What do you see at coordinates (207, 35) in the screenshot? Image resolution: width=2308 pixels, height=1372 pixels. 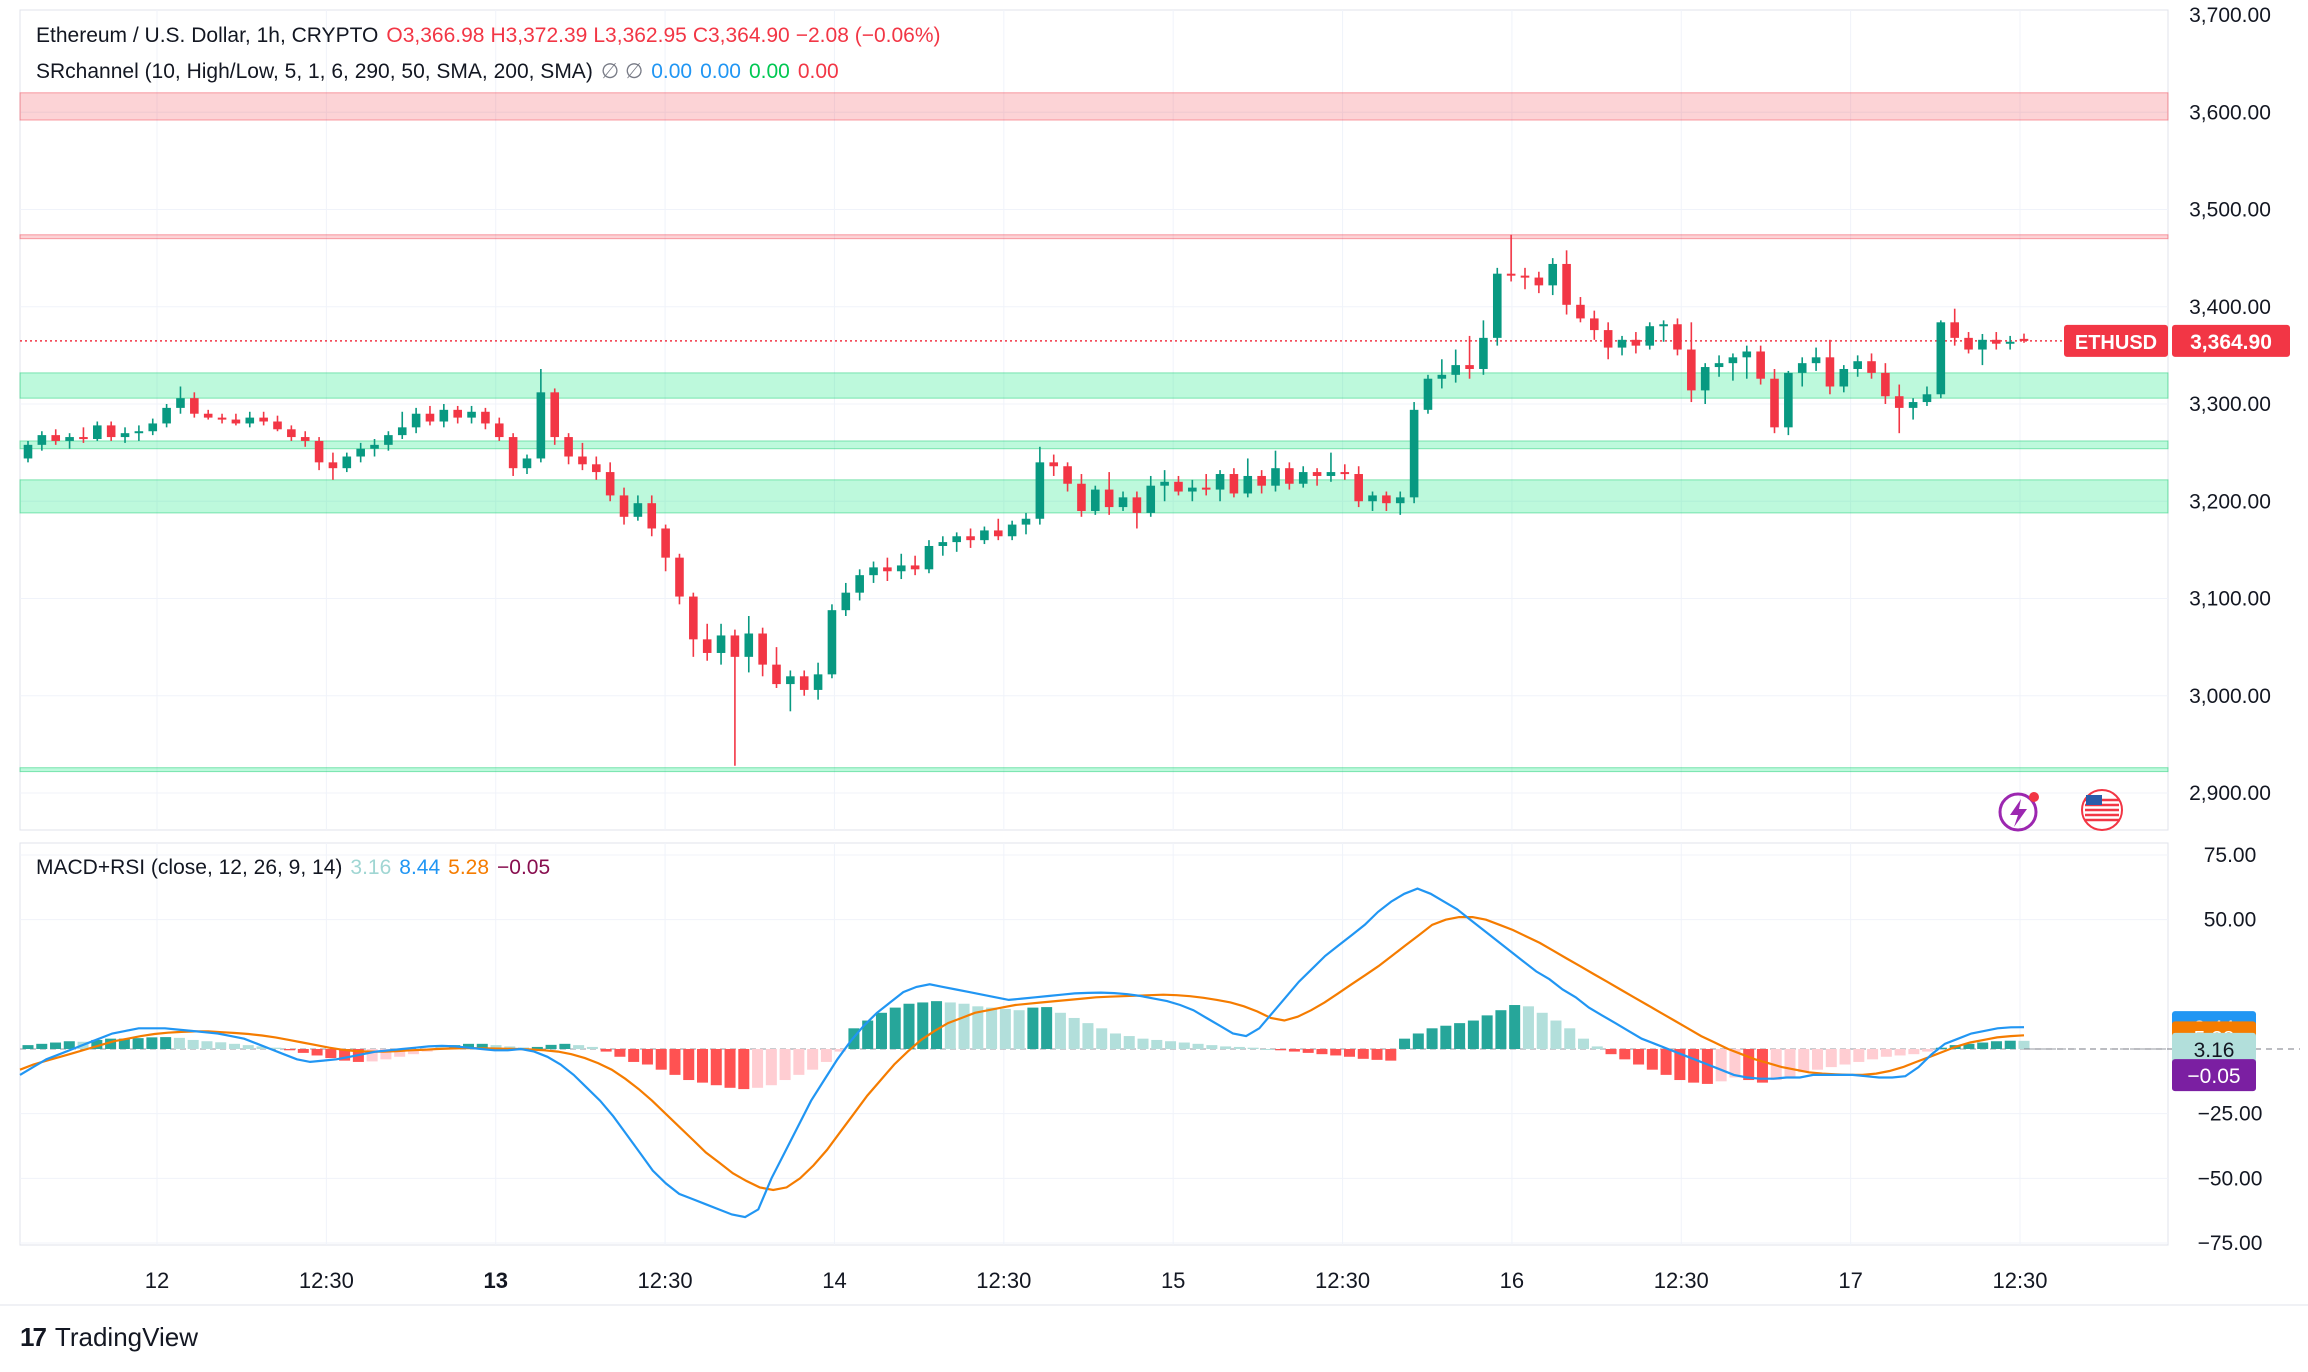 I see `symbol-title: Ethereum / U.S. Dollar, 1h, CRYPTO` at bounding box center [207, 35].